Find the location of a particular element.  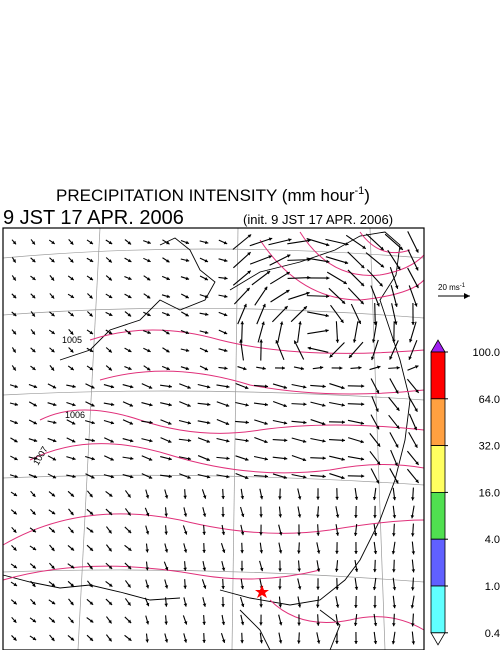

vector-scale-text: 20 ms is located at coordinates (449, 287).